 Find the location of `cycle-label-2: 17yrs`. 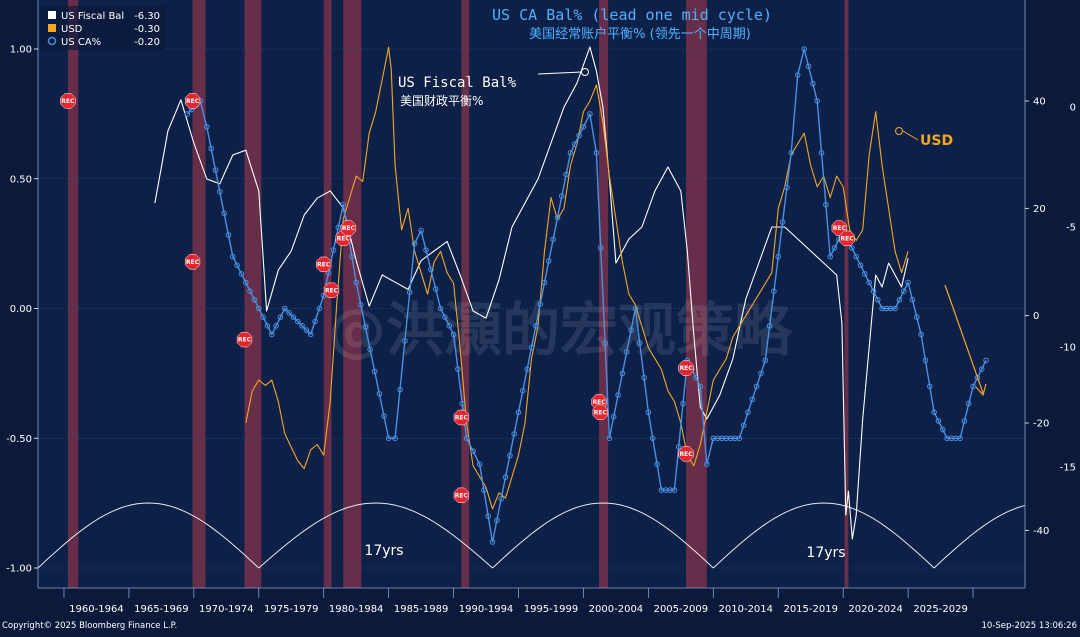

cycle-label-2: 17yrs is located at coordinates (825, 553).